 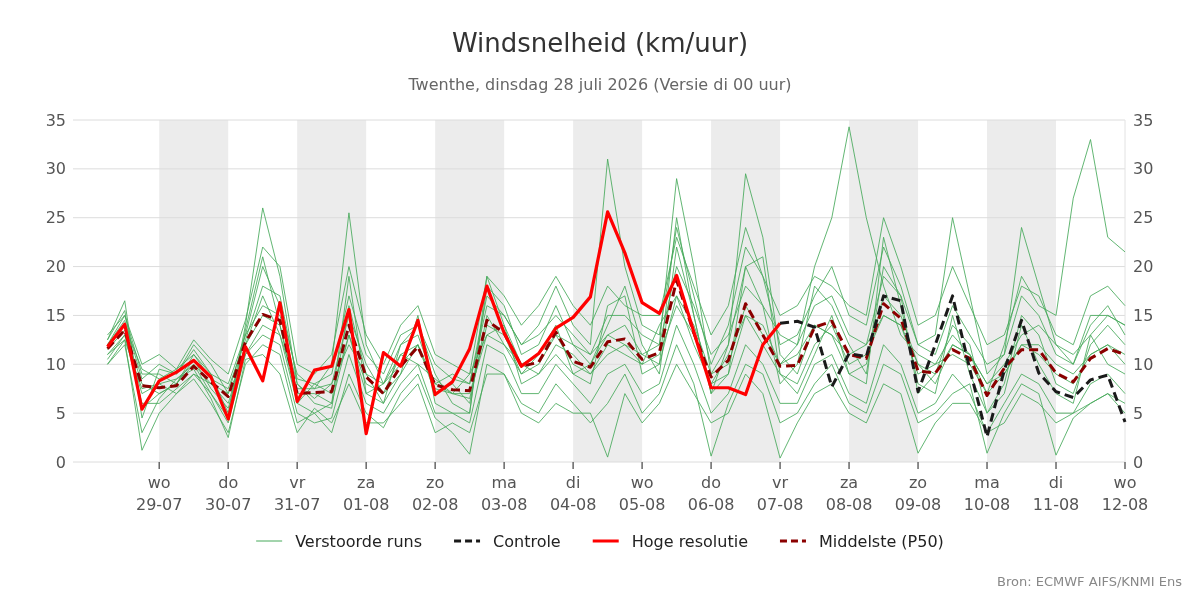 What do you see at coordinates (297, 493) in the screenshot?
I see `x-tick-label: vr 31-07` at bounding box center [297, 493].